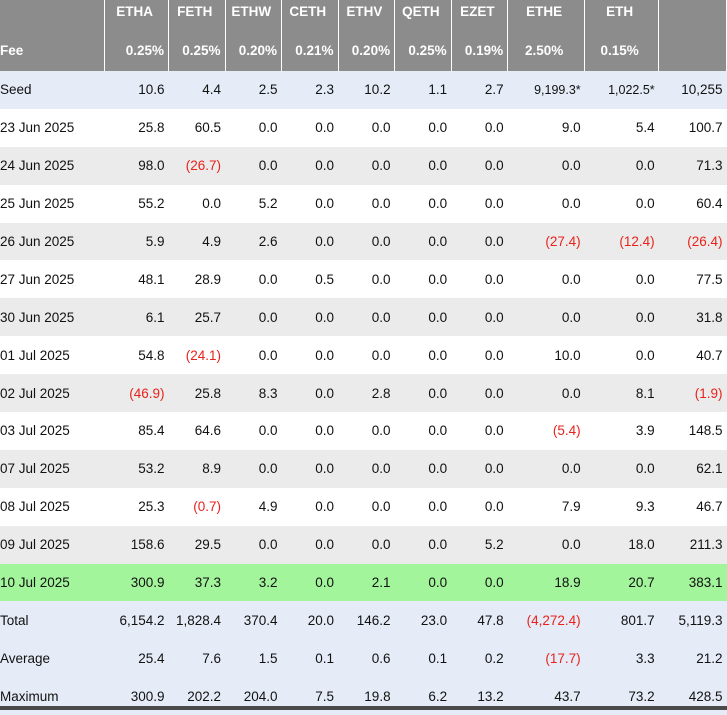 The width and height of the screenshot is (727, 715). What do you see at coordinates (621, 90) in the screenshot?
I see `cell-eth: 1,022.5*` at bounding box center [621, 90].